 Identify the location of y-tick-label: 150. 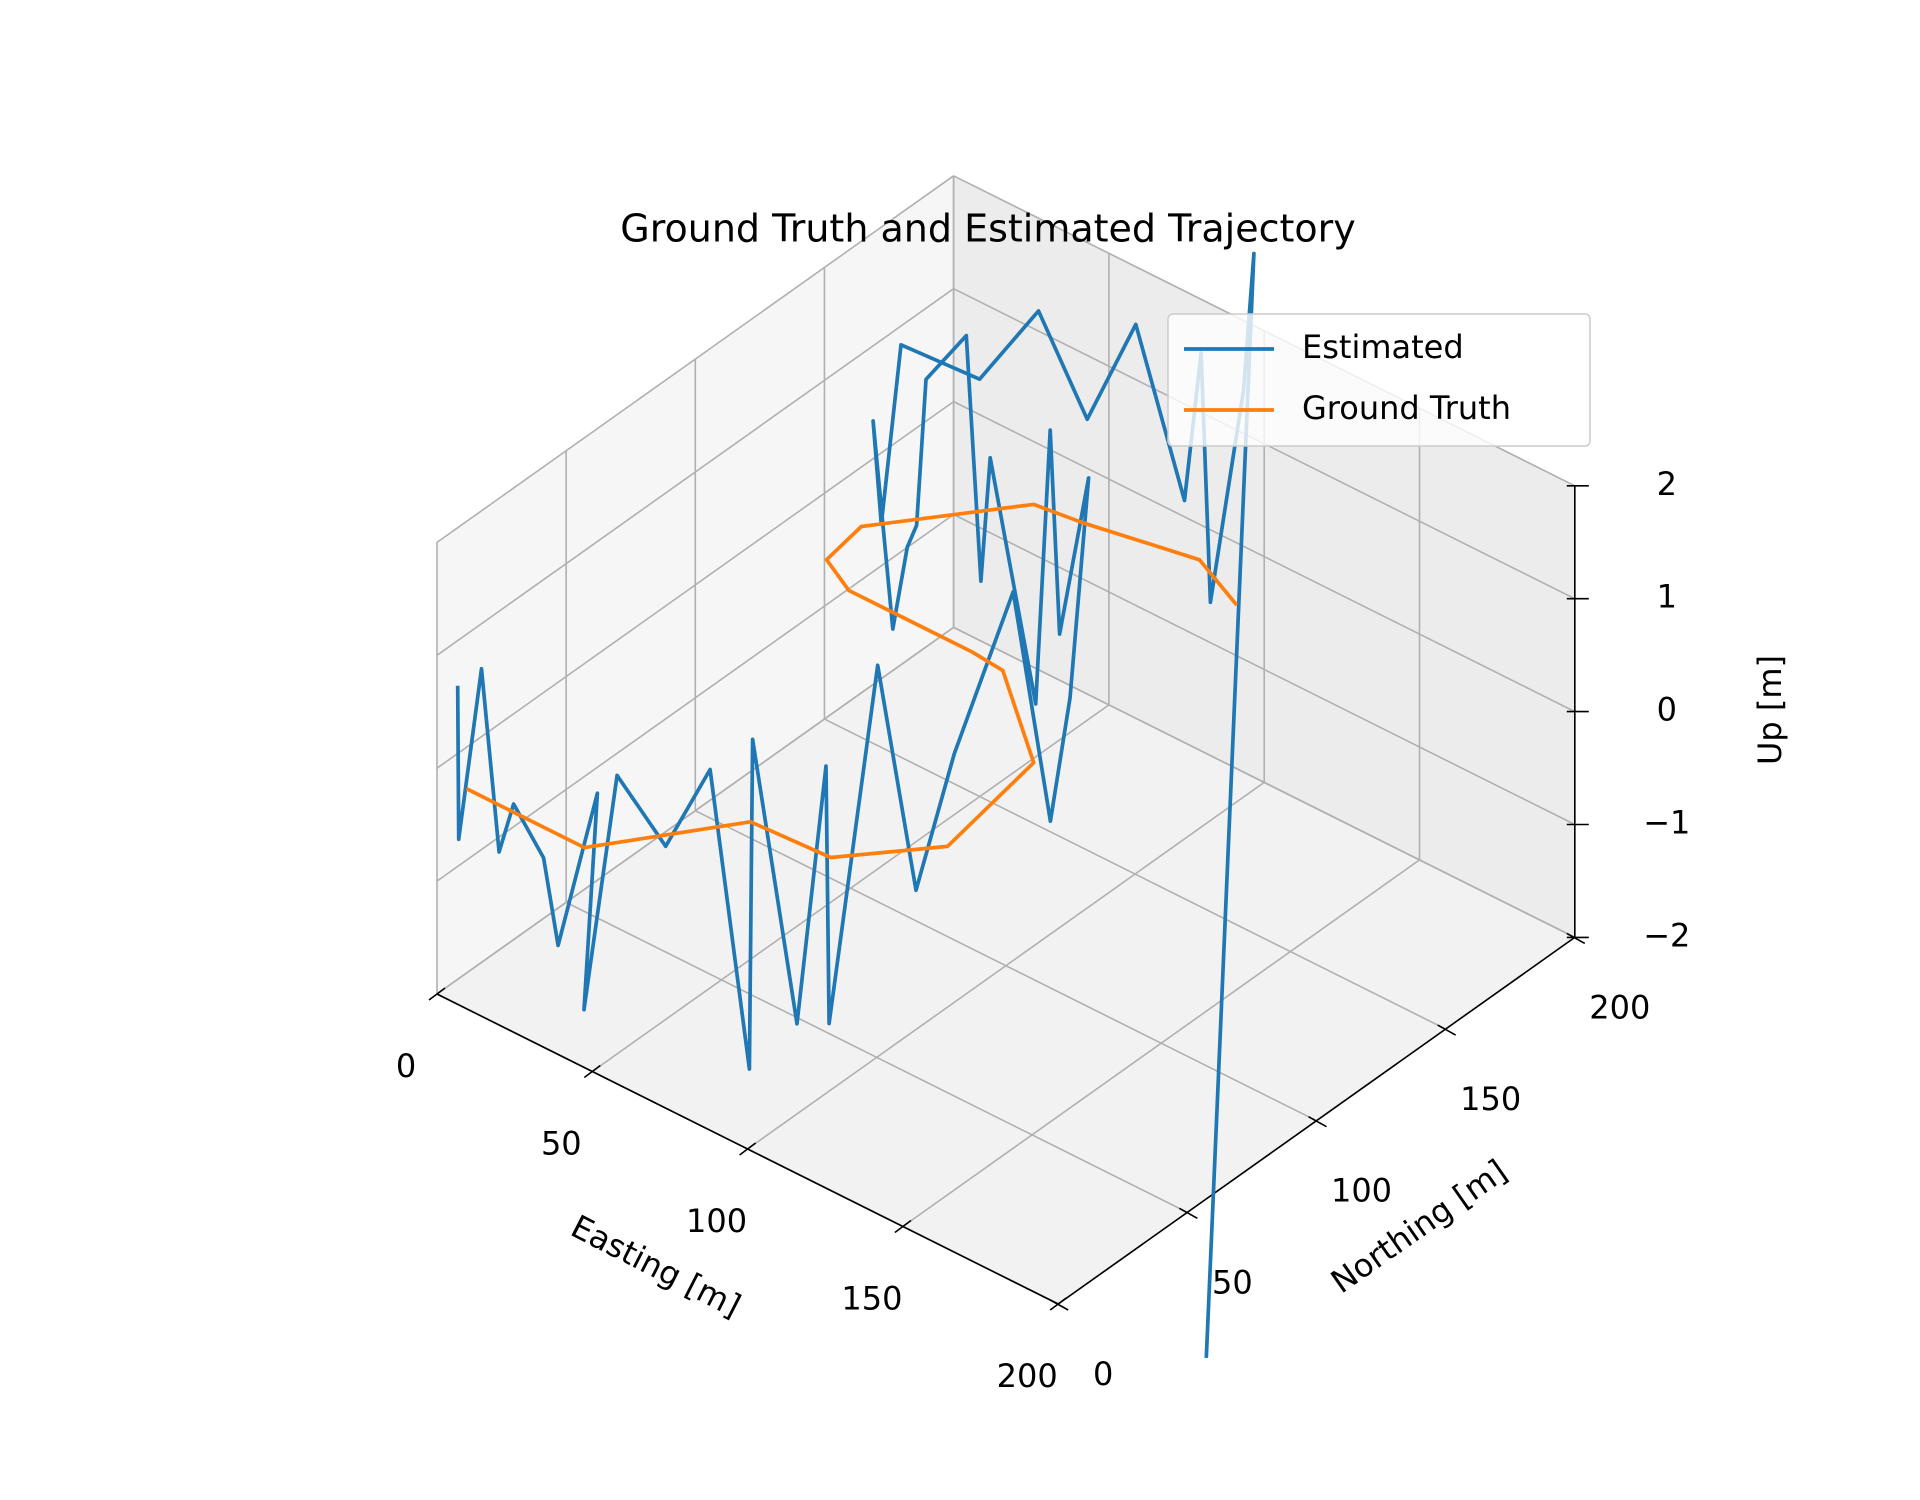
(1490, 1099).